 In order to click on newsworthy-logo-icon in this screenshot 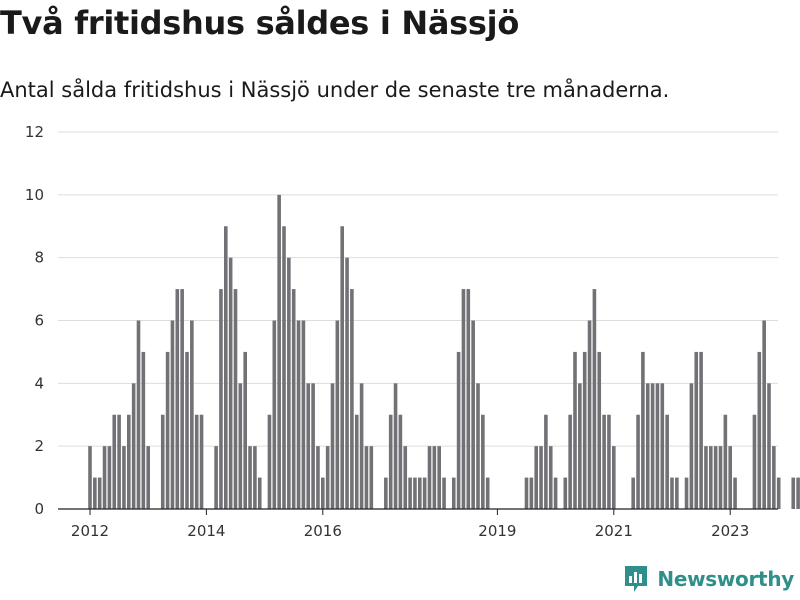, I will do `click(636, 579)`.